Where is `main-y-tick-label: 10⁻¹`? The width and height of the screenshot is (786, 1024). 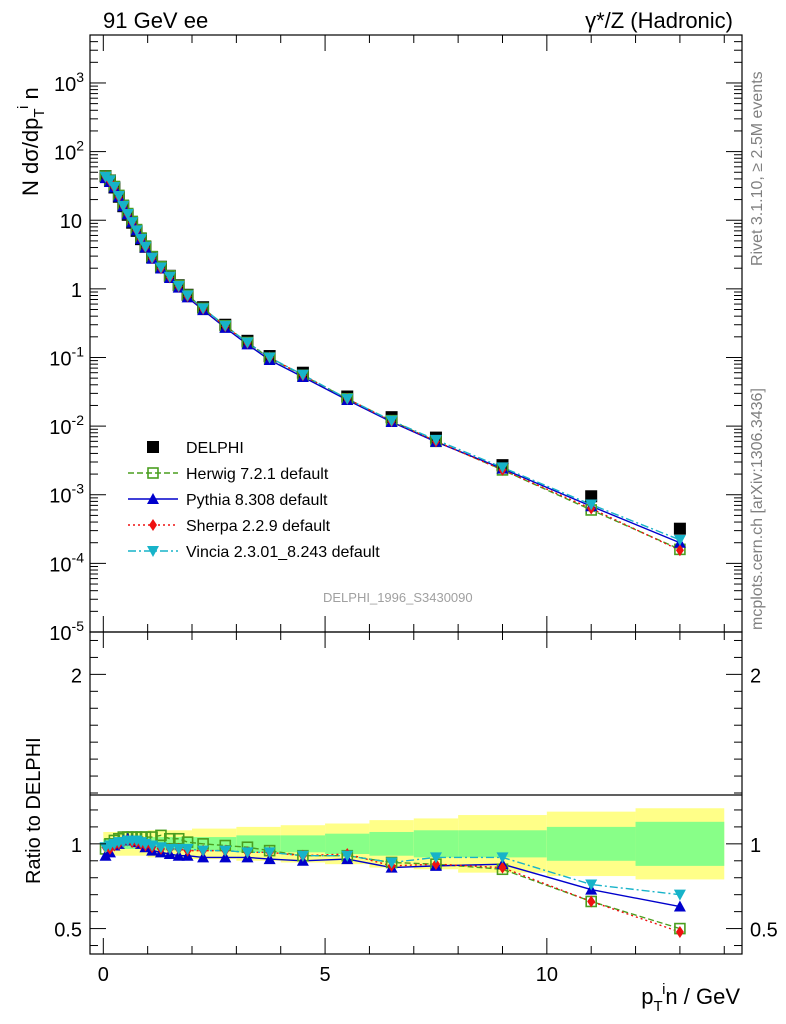
main-y-tick-label: 10⁻¹ is located at coordinates (66, 356).